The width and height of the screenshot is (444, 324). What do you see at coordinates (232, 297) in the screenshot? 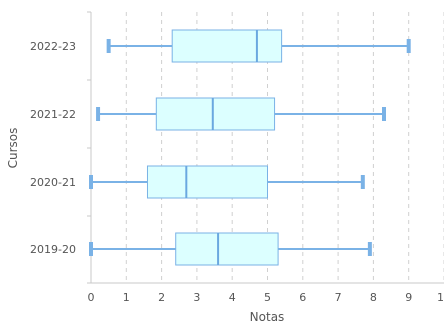
I see `x-tick-label: 4` at bounding box center [232, 297].